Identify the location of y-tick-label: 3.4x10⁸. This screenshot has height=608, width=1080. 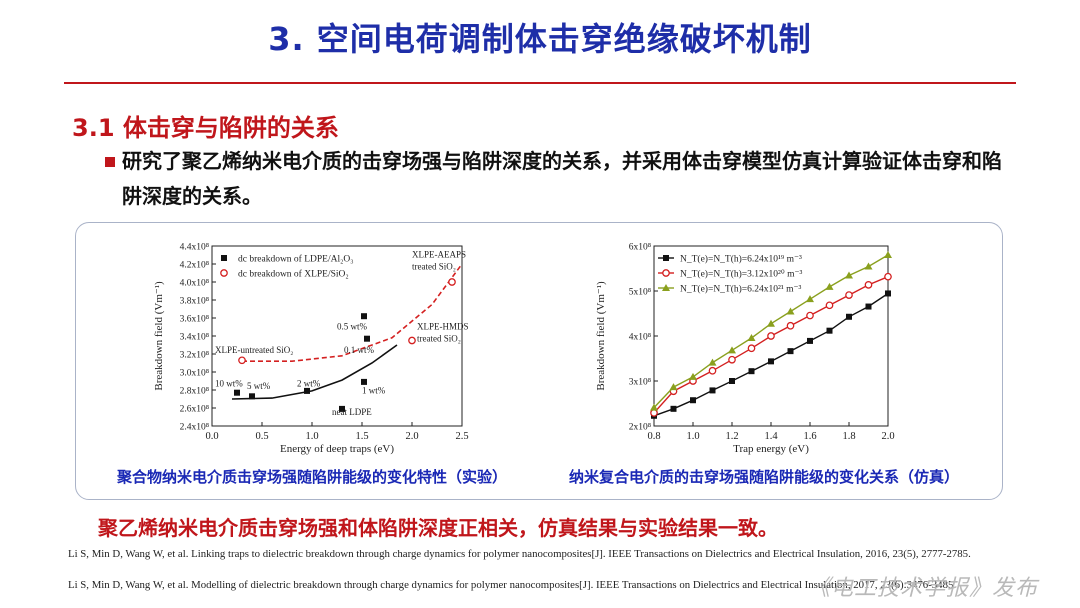
(194, 338).